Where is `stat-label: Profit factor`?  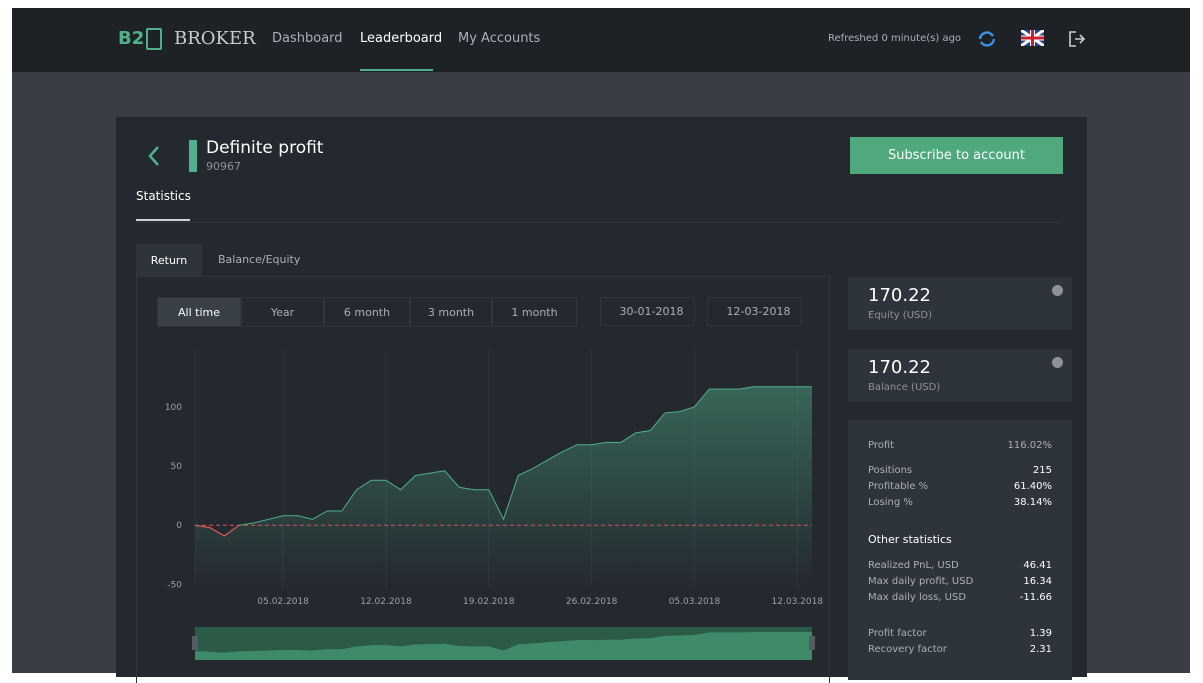
stat-label: Profit factor is located at coordinates (897, 633).